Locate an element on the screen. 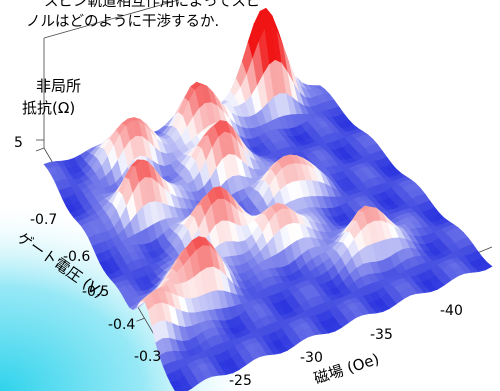  y-tick-label: -0.4 is located at coordinates (121, 325).